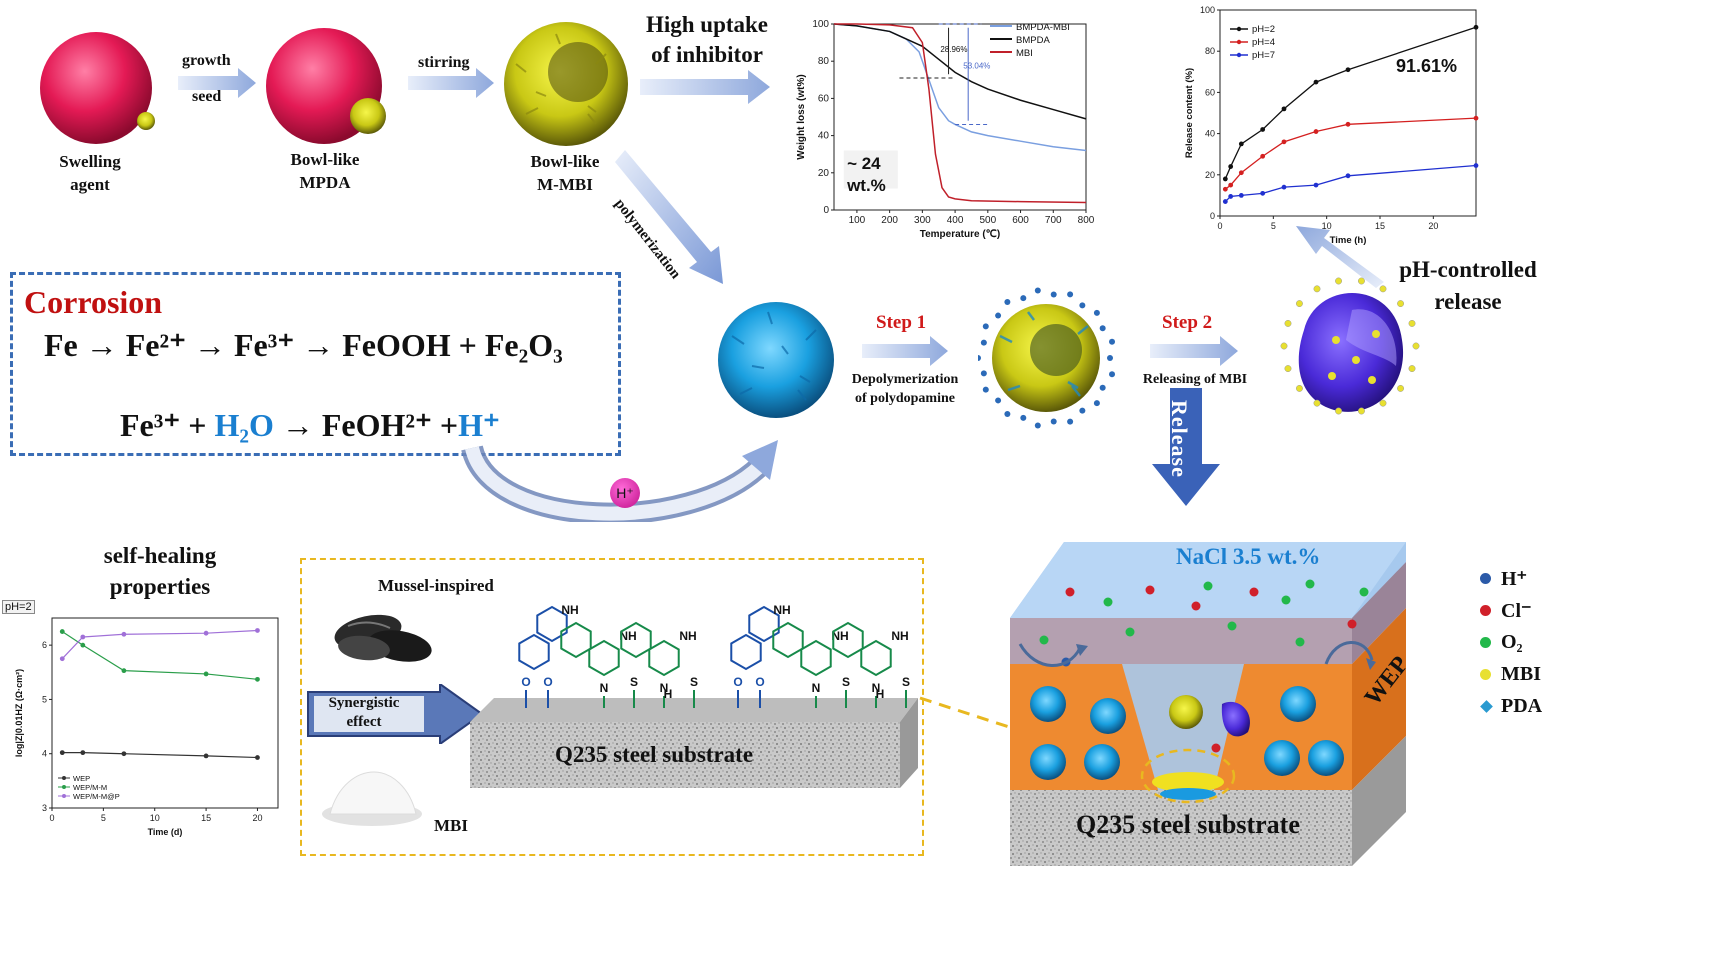 Image resolution: width=1736 pixels, height=972 pixels. I want to click on x-tick-label: 100, so click(857, 220).